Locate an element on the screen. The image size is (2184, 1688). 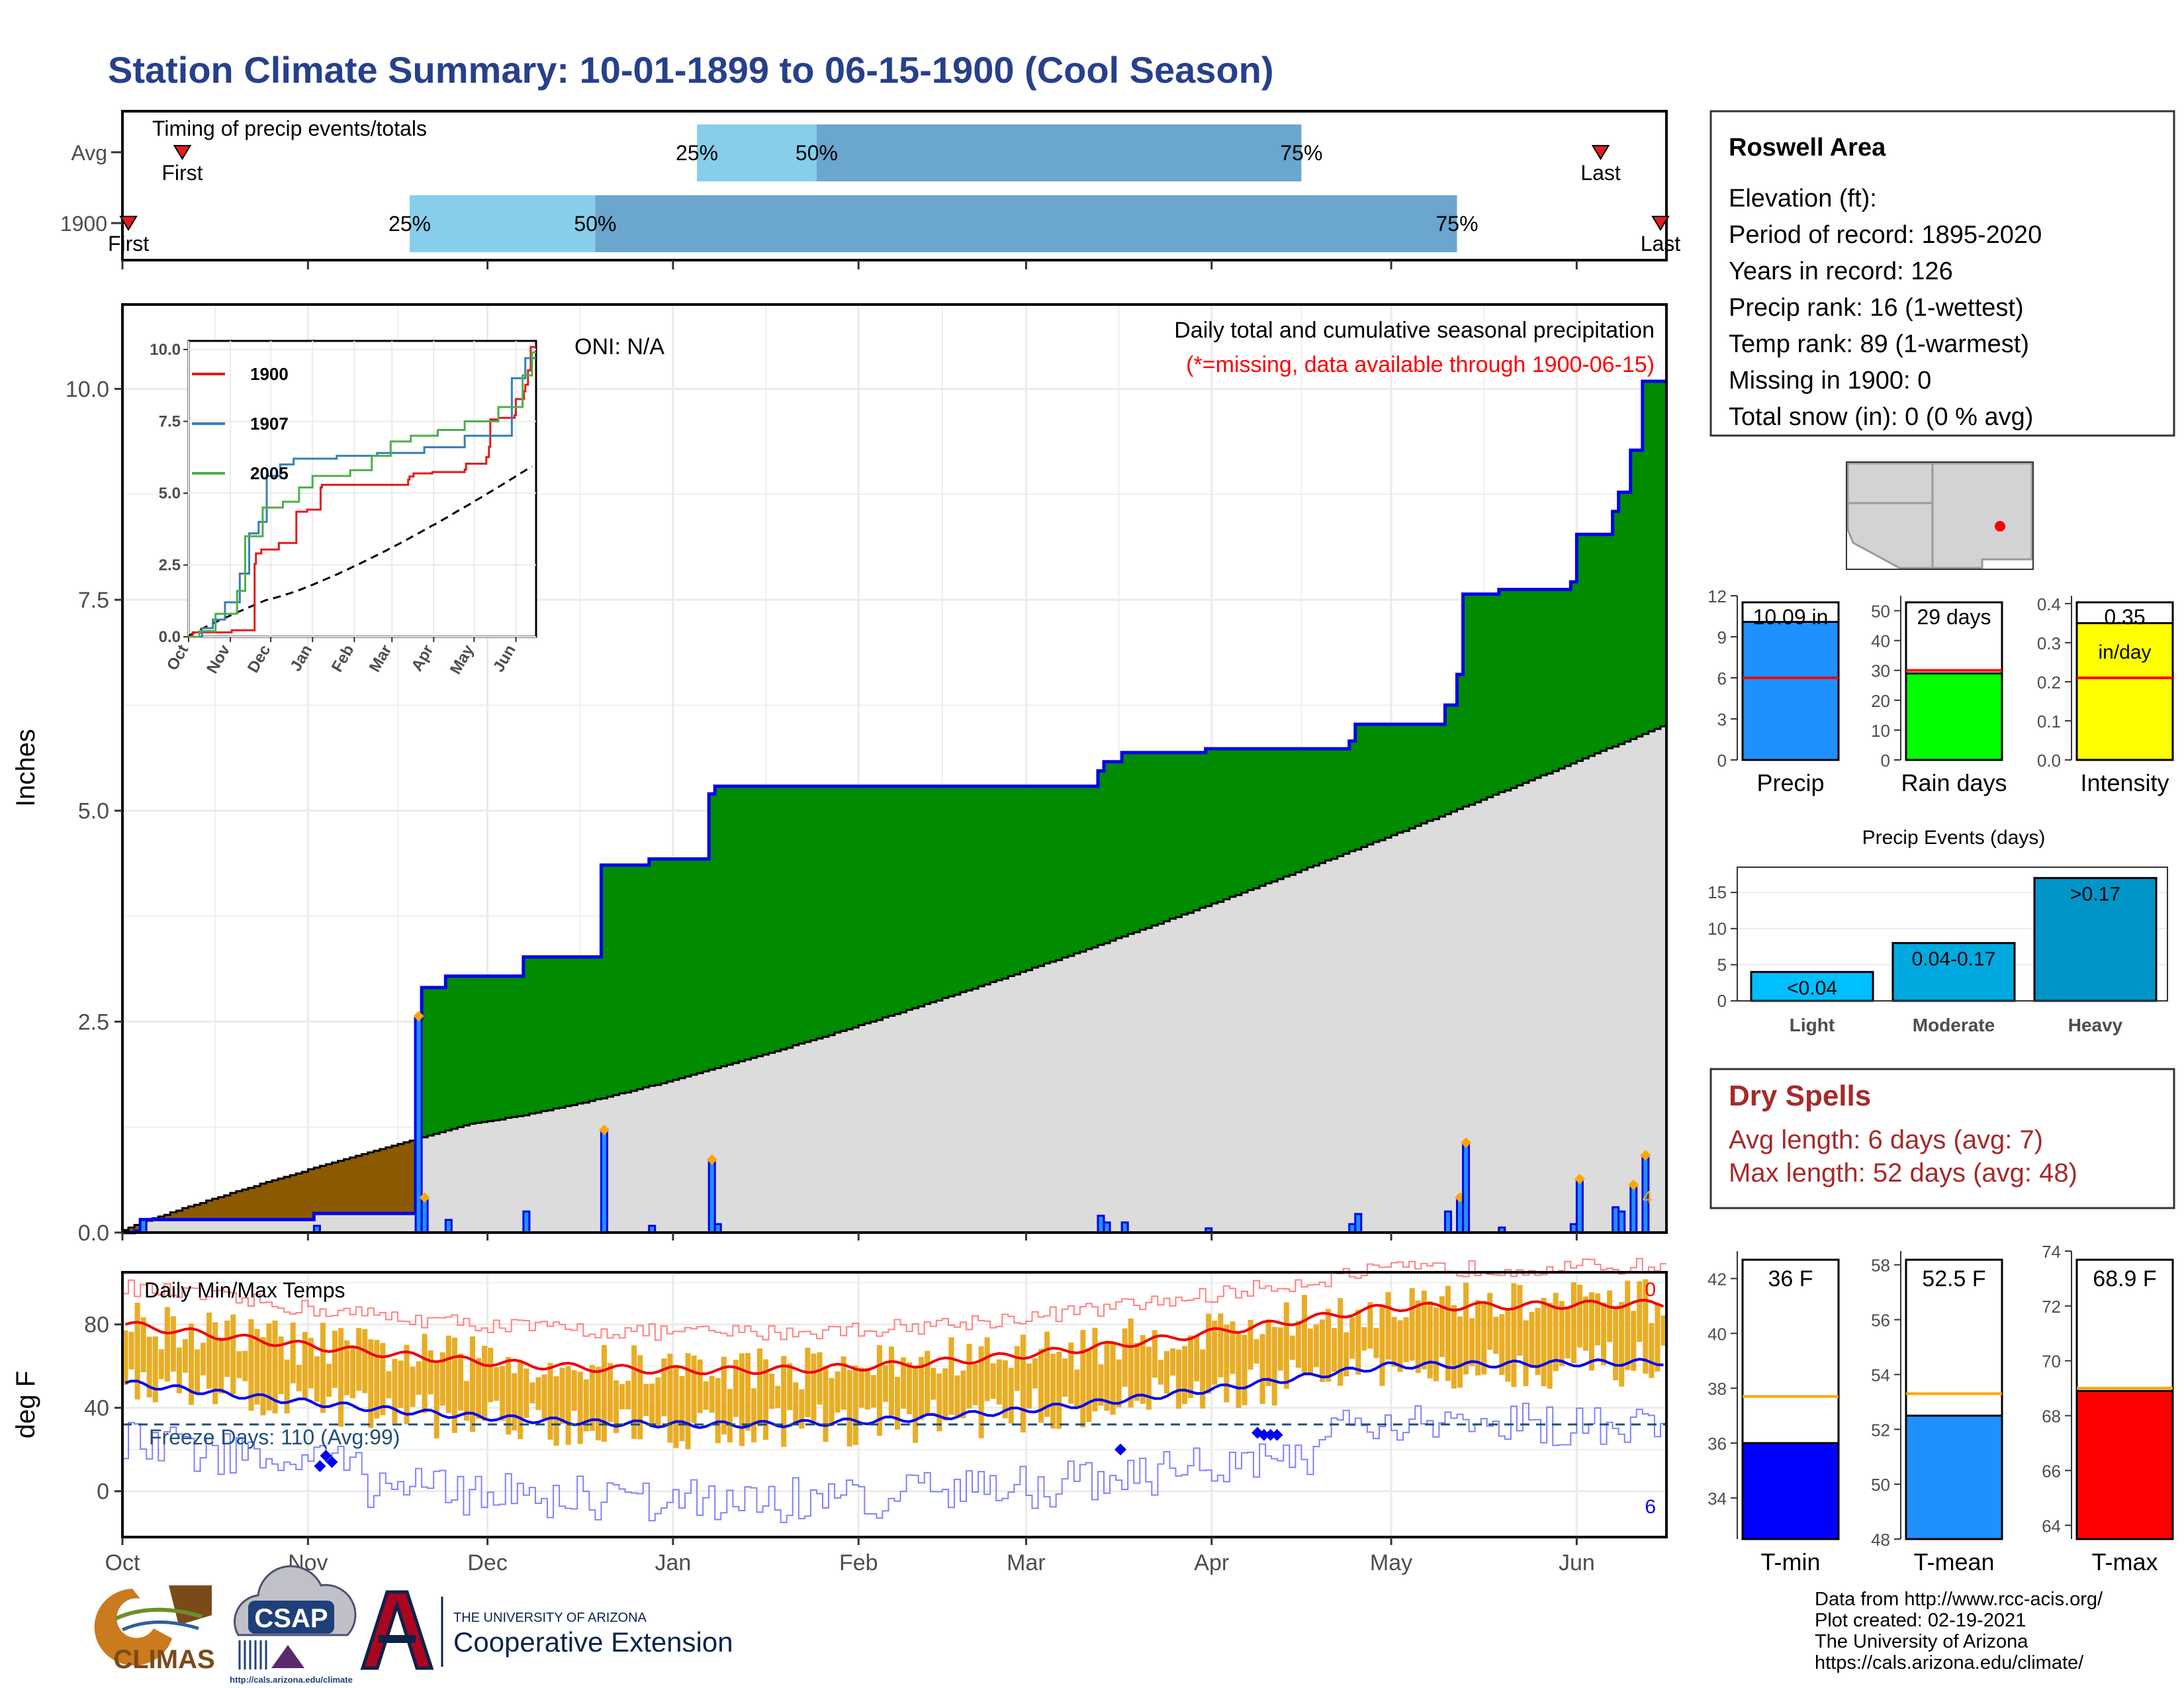
summary-bar-label: Precip is located at coordinates (1790, 782).